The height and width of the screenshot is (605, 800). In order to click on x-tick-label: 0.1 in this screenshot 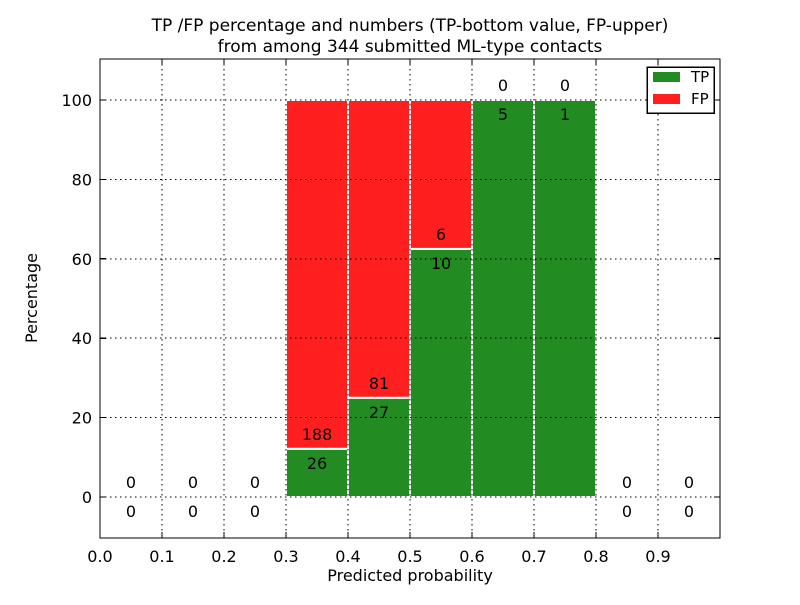, I will do `click(161, 556)`.